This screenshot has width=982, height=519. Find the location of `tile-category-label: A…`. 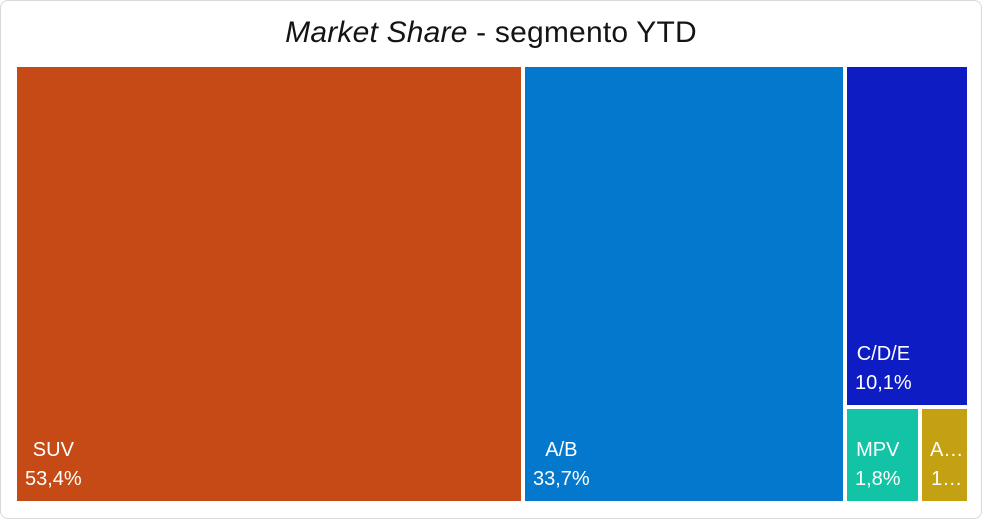

tile-category-label: A… is located at coordinates (947, 450).